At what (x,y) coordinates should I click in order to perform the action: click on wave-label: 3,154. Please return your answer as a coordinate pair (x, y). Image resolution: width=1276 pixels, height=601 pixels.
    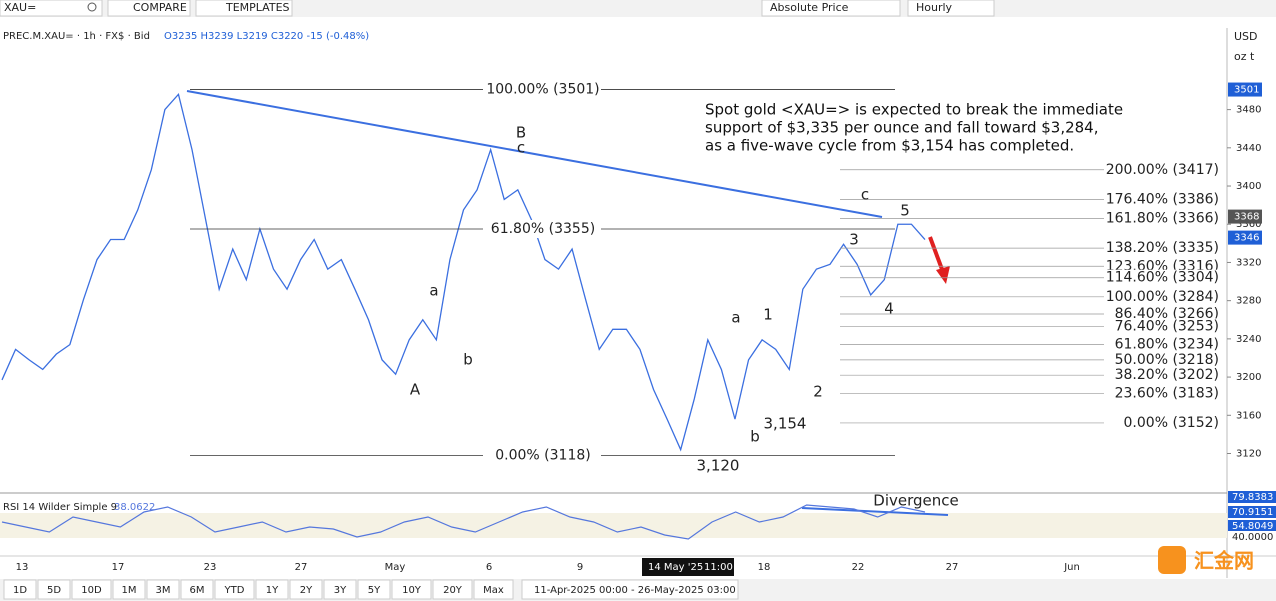
    Looking at the image, I should click on (785, 424).